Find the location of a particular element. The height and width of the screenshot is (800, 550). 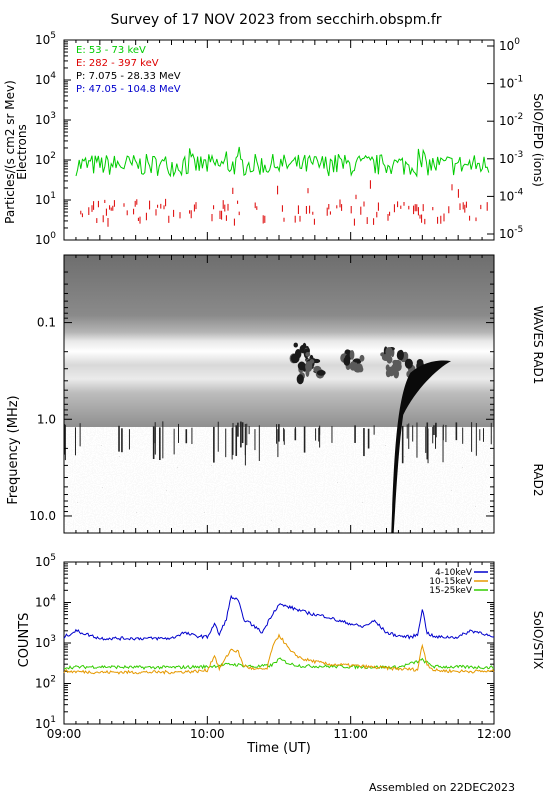

epd-y2-tick-label: 10⁰ is located at coordinates (509, 45).